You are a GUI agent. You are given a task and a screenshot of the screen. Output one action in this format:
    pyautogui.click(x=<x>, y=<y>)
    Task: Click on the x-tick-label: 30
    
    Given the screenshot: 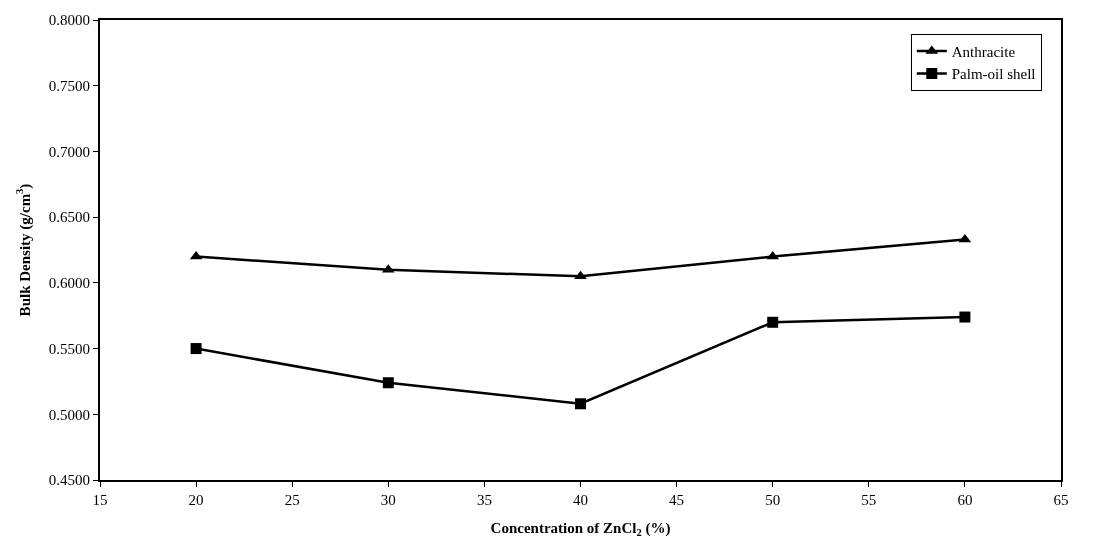 What is the action you would take?
    pyautogui.click(x=388, y=500)
    